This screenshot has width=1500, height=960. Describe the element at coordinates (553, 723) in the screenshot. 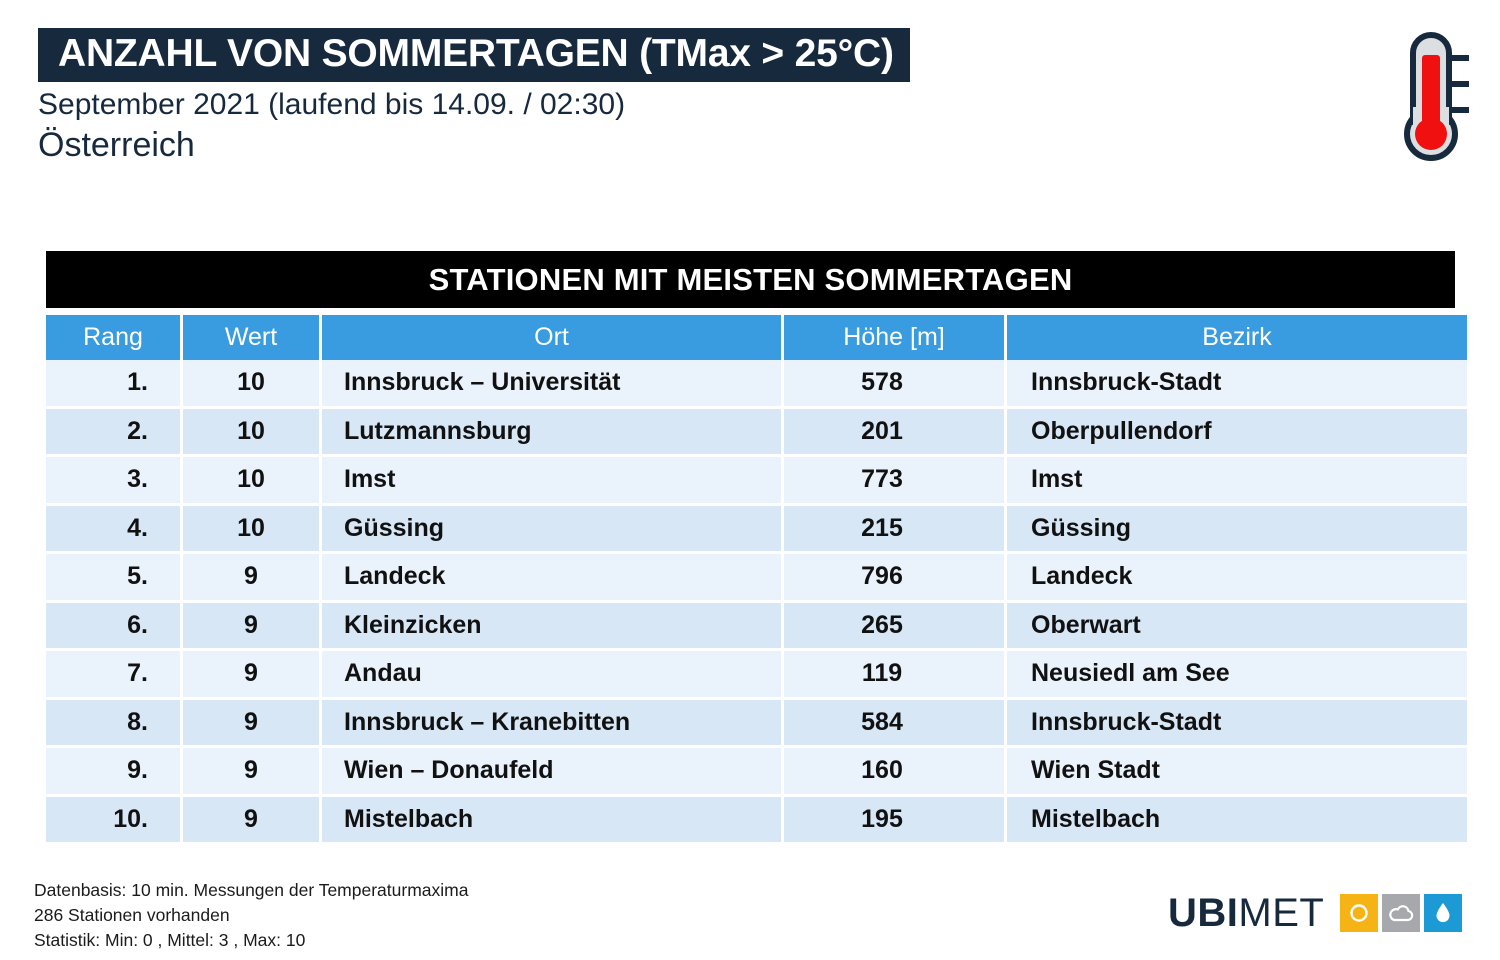

I see `cell-ort: Innsbruck – Kranebitten` at that location.